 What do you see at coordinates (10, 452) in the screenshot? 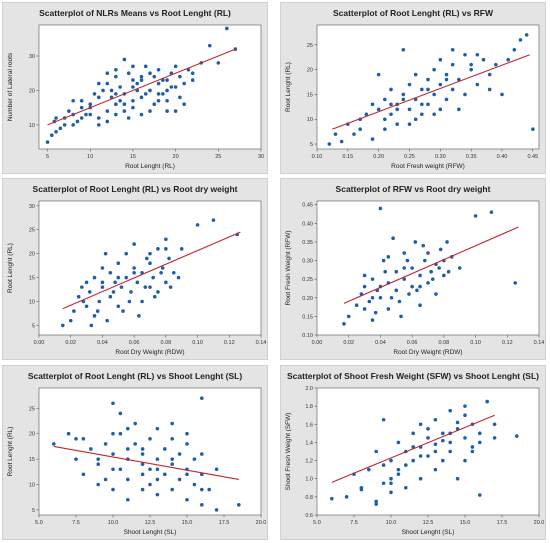
I see `y-axis-label: Root Lenght (RL)` at bounding box center [10, 452].